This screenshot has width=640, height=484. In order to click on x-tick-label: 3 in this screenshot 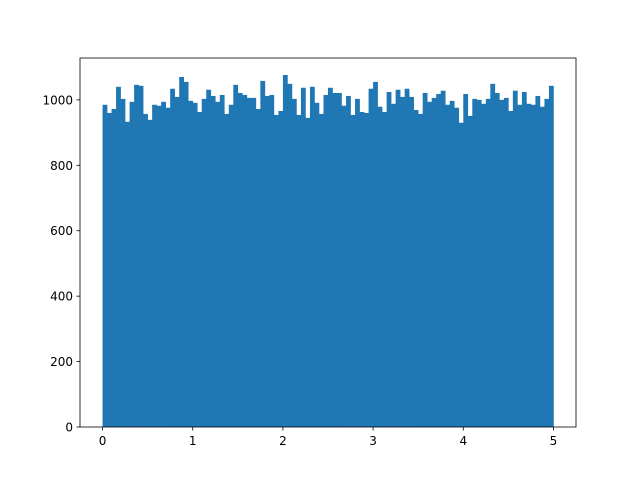, I will do `click(373, 441)`.